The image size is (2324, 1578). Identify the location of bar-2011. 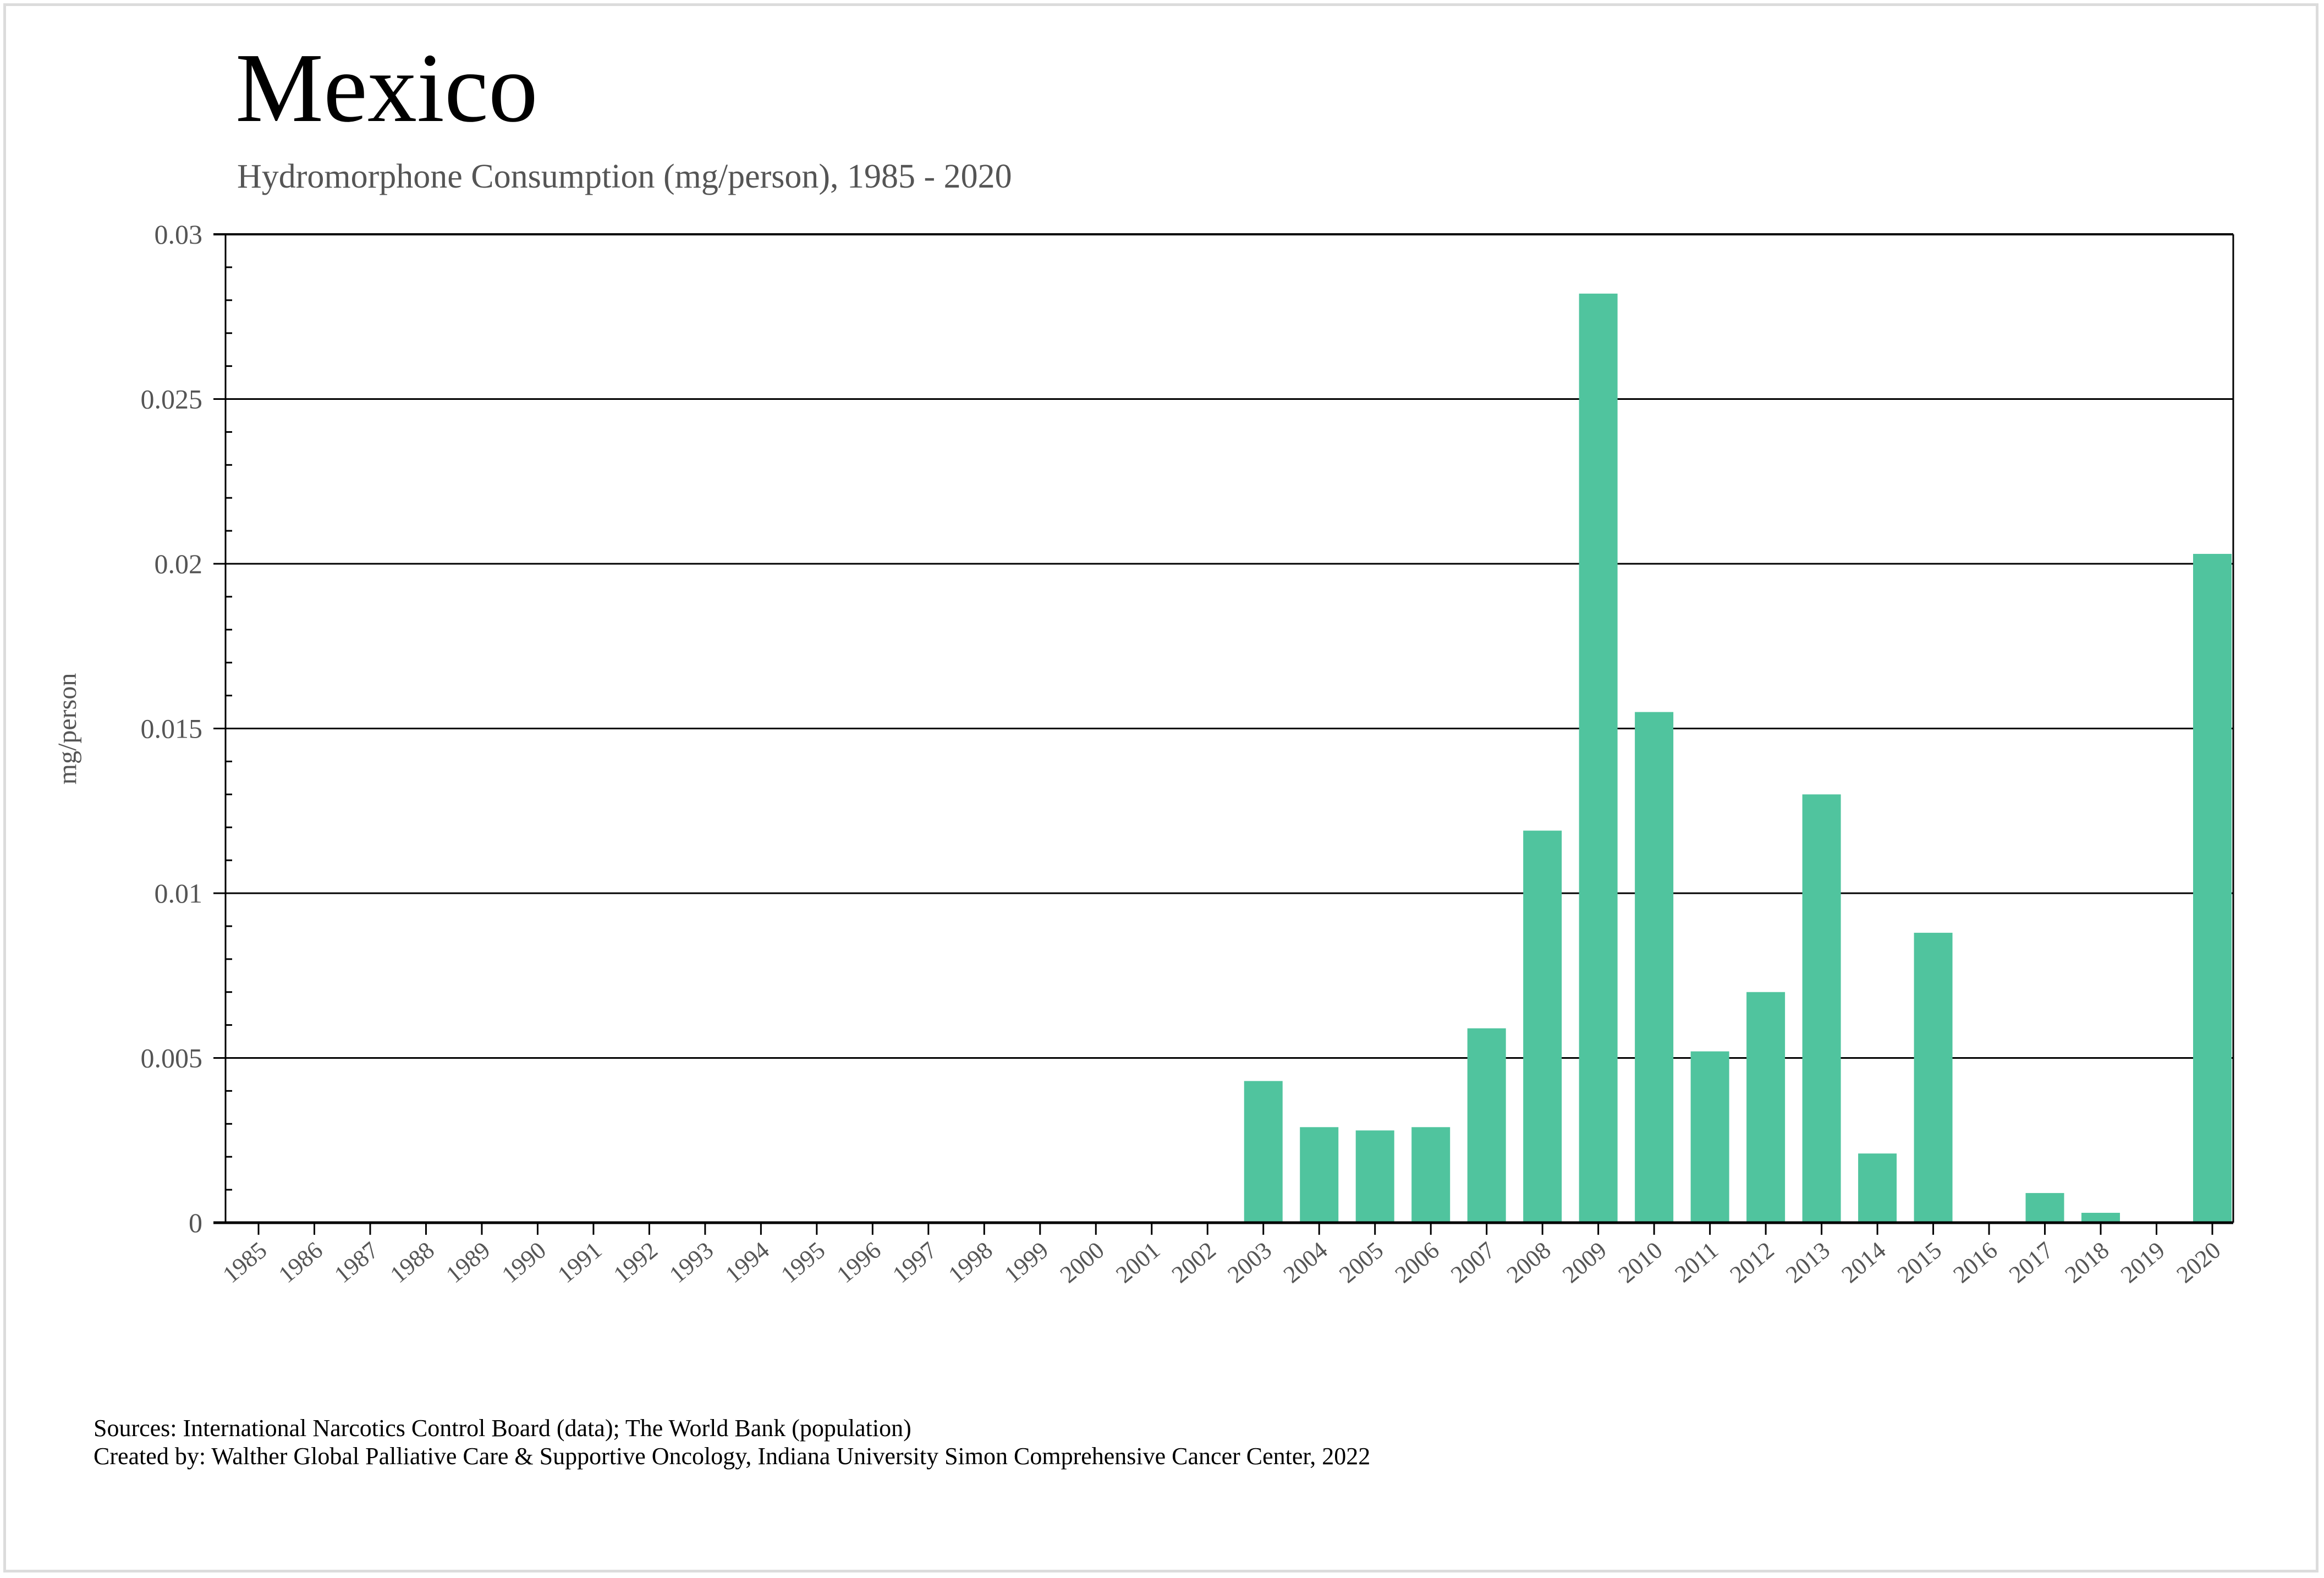
(1710, 1137).